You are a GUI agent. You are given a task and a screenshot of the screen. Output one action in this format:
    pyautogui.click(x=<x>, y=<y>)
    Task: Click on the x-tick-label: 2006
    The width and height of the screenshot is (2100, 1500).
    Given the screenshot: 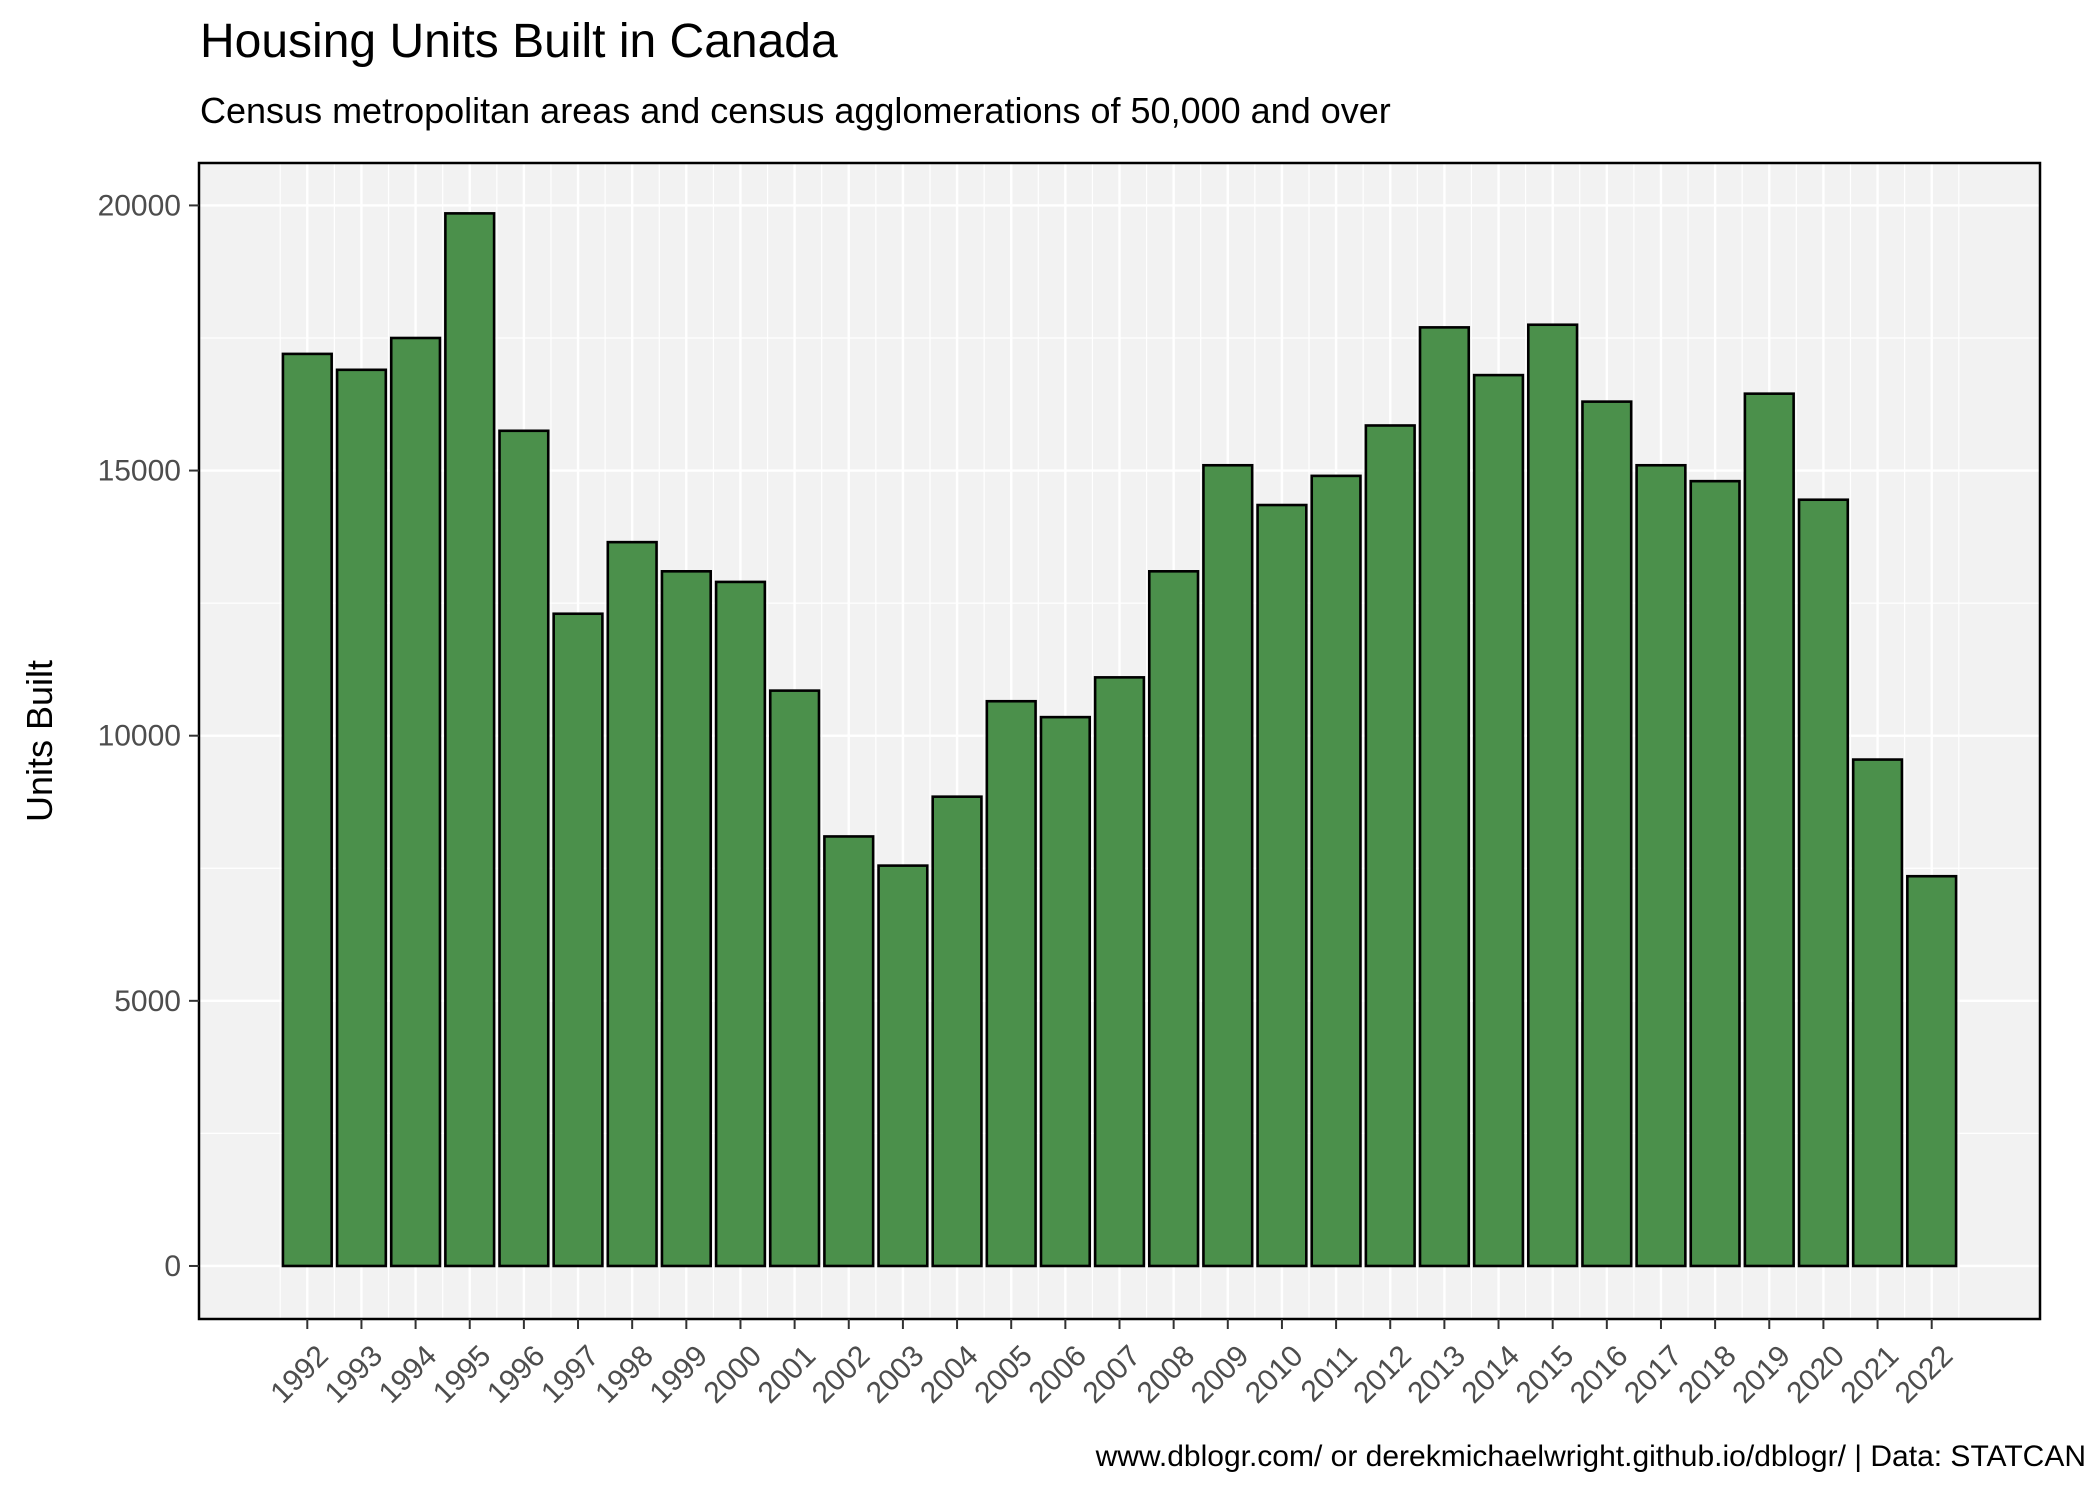 What is the action you would take?
    pyautogui.click(x=1057, y=1374)
    